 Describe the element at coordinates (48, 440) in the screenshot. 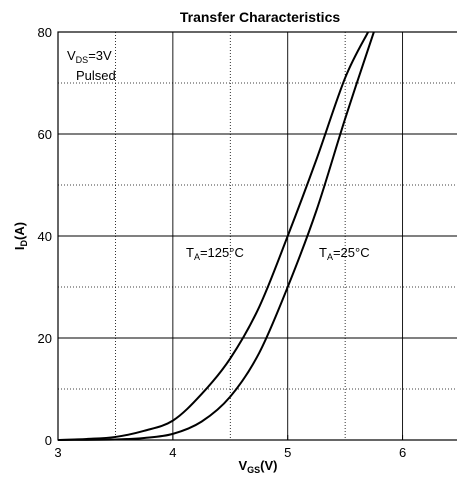

I see `y-tick-label: 0` at that location.